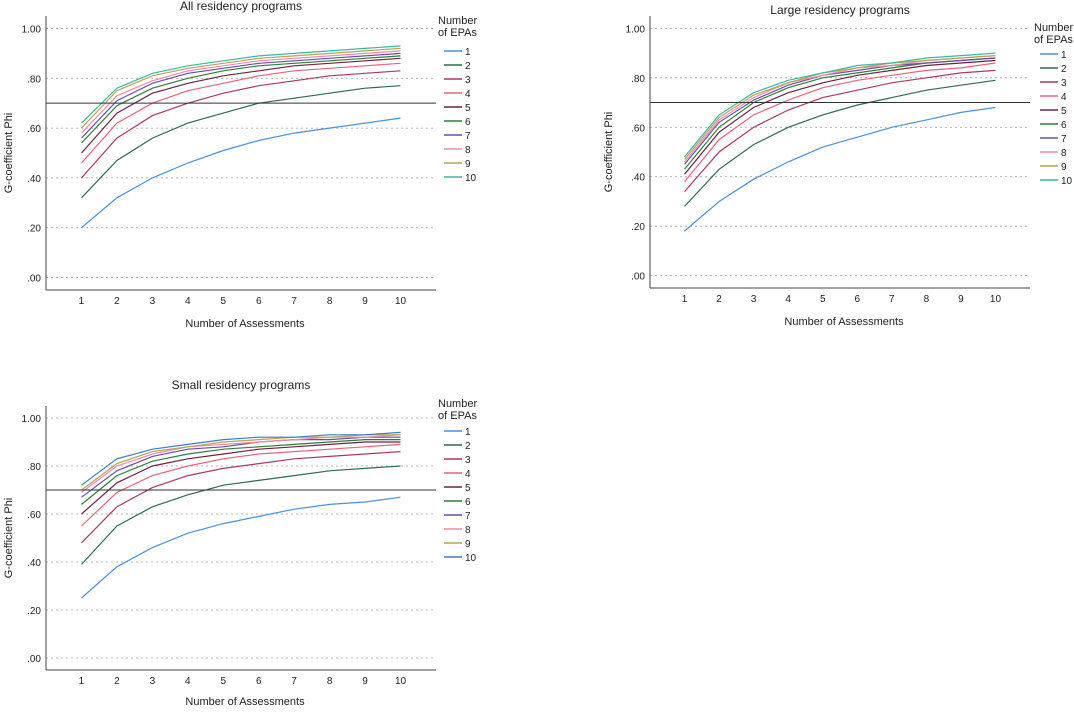 The height and width of the screenshot is (713, 1074). I want to click on x-tick-label: 1, so click(685, 299).